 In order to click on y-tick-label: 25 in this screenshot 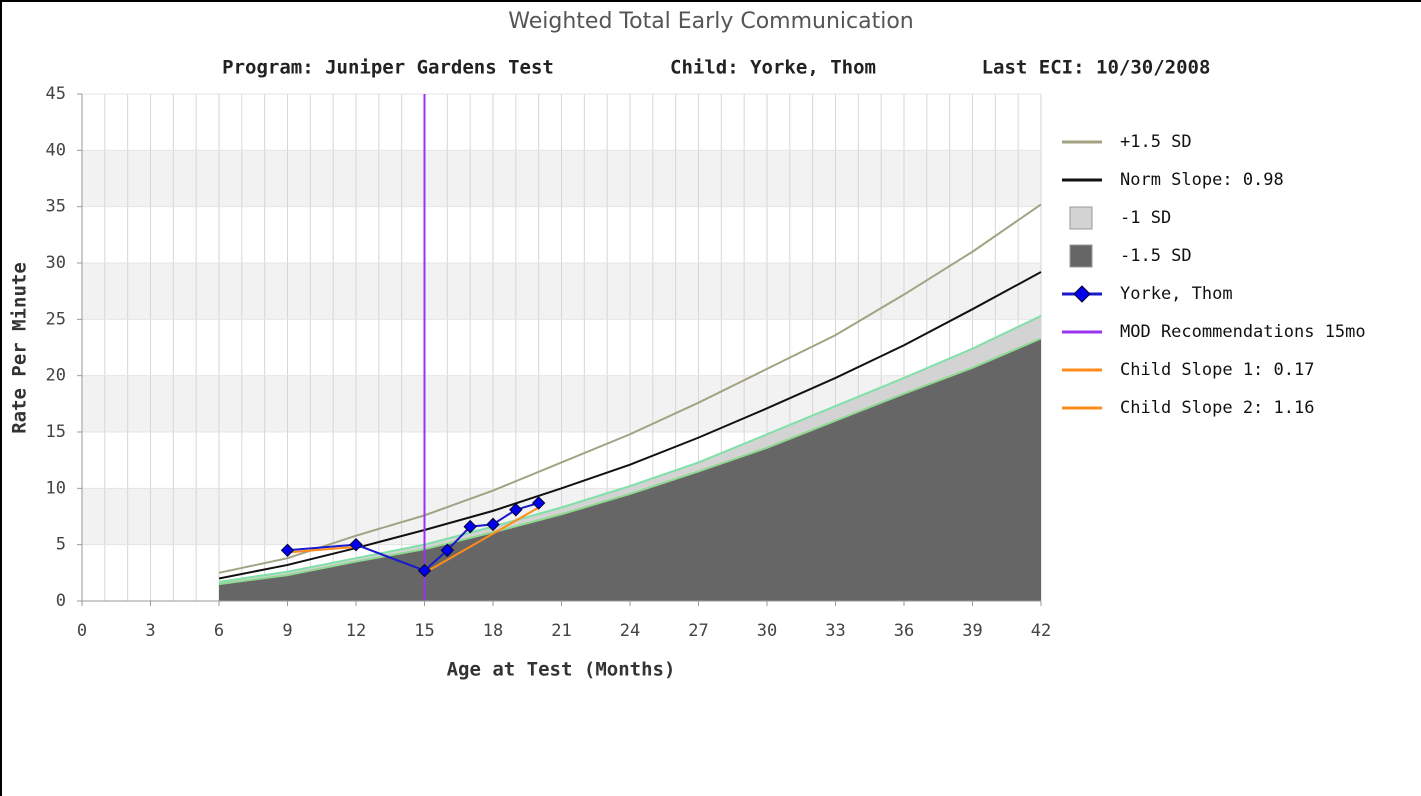, I will do `click(56, 319)`.